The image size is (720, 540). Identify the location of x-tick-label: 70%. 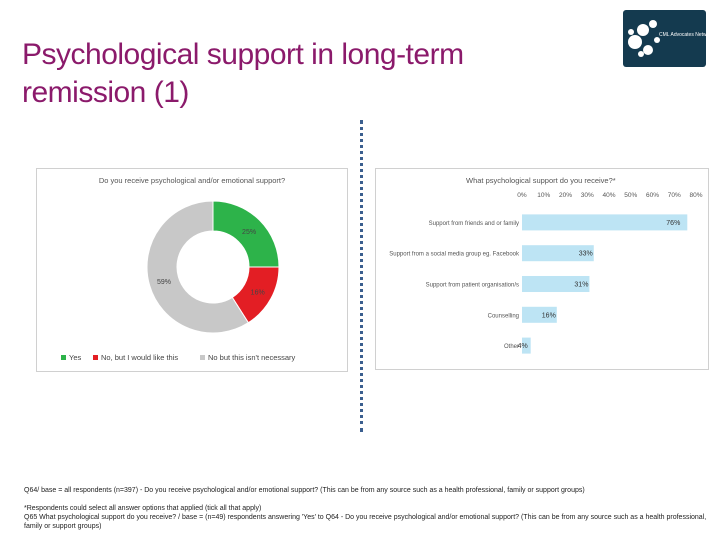
(674, 195).